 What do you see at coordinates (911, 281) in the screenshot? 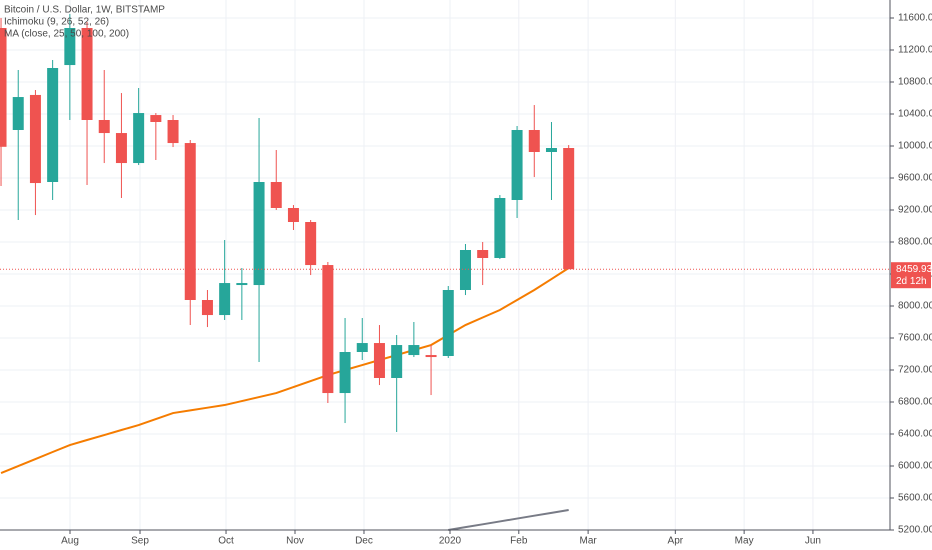
I see `countdown-label: 2d 12h` at bounding box center [911, 281].